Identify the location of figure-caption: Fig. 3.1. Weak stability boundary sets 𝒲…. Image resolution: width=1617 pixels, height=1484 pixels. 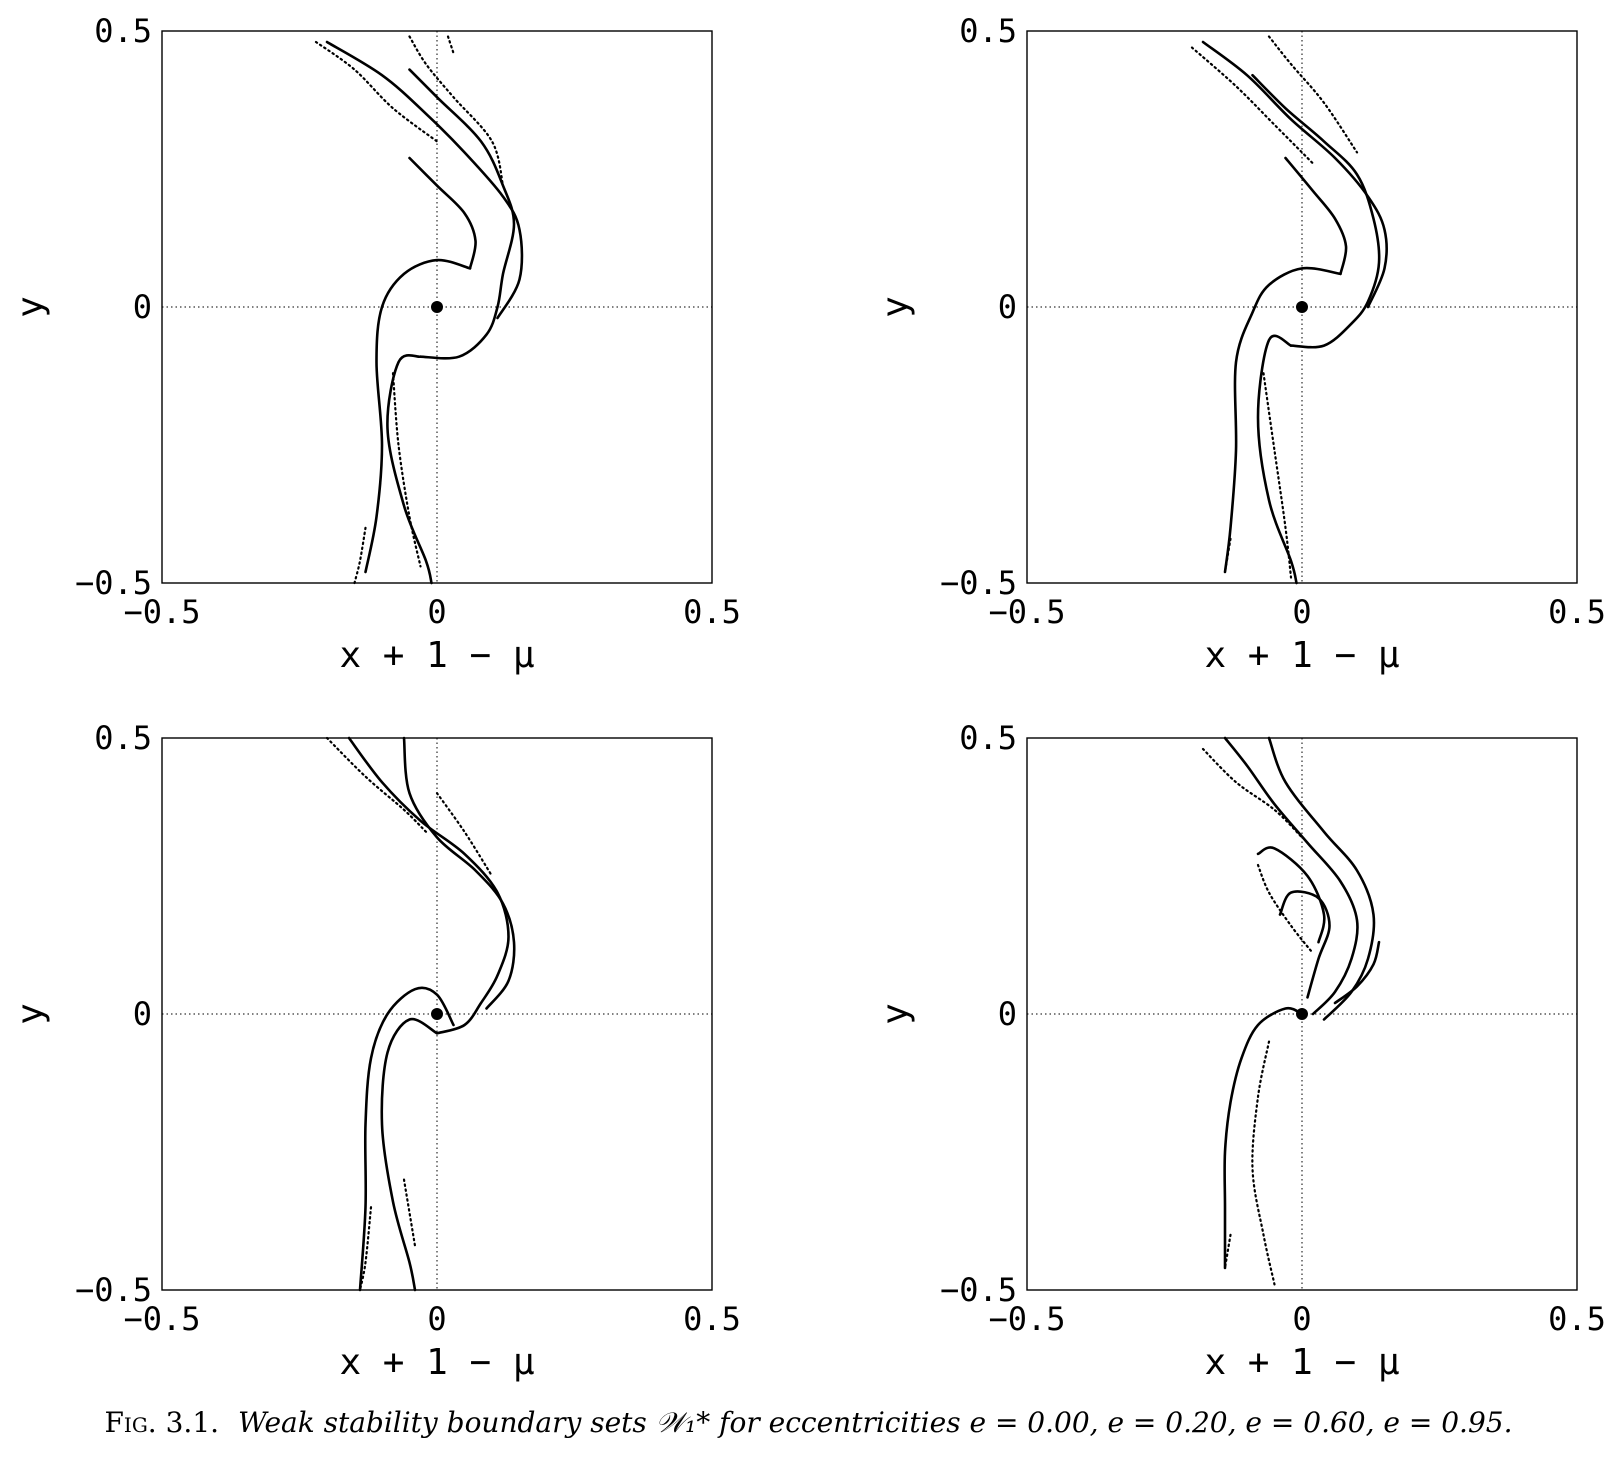
(808, 1423).